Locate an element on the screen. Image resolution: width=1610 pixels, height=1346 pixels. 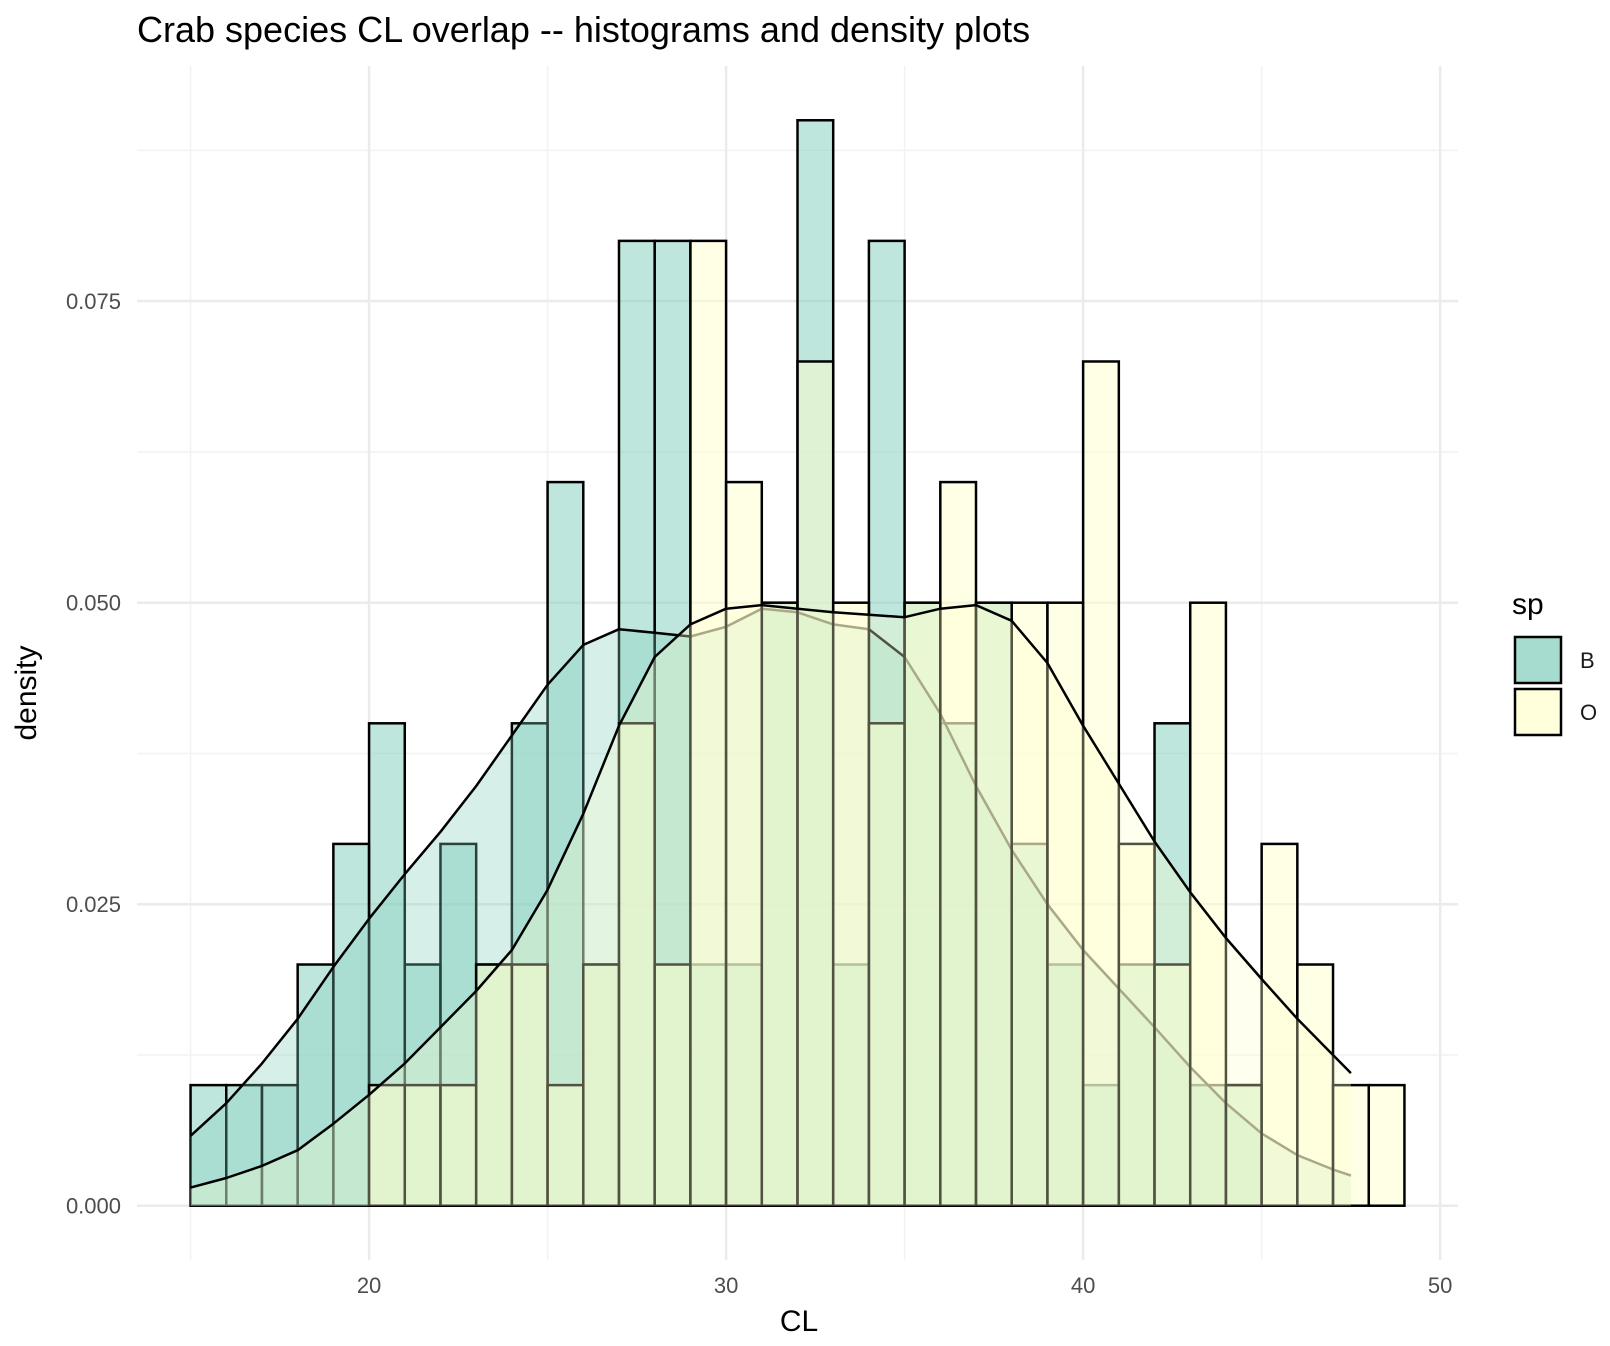
legend: sp BO is located at coordinates (1554, 662).